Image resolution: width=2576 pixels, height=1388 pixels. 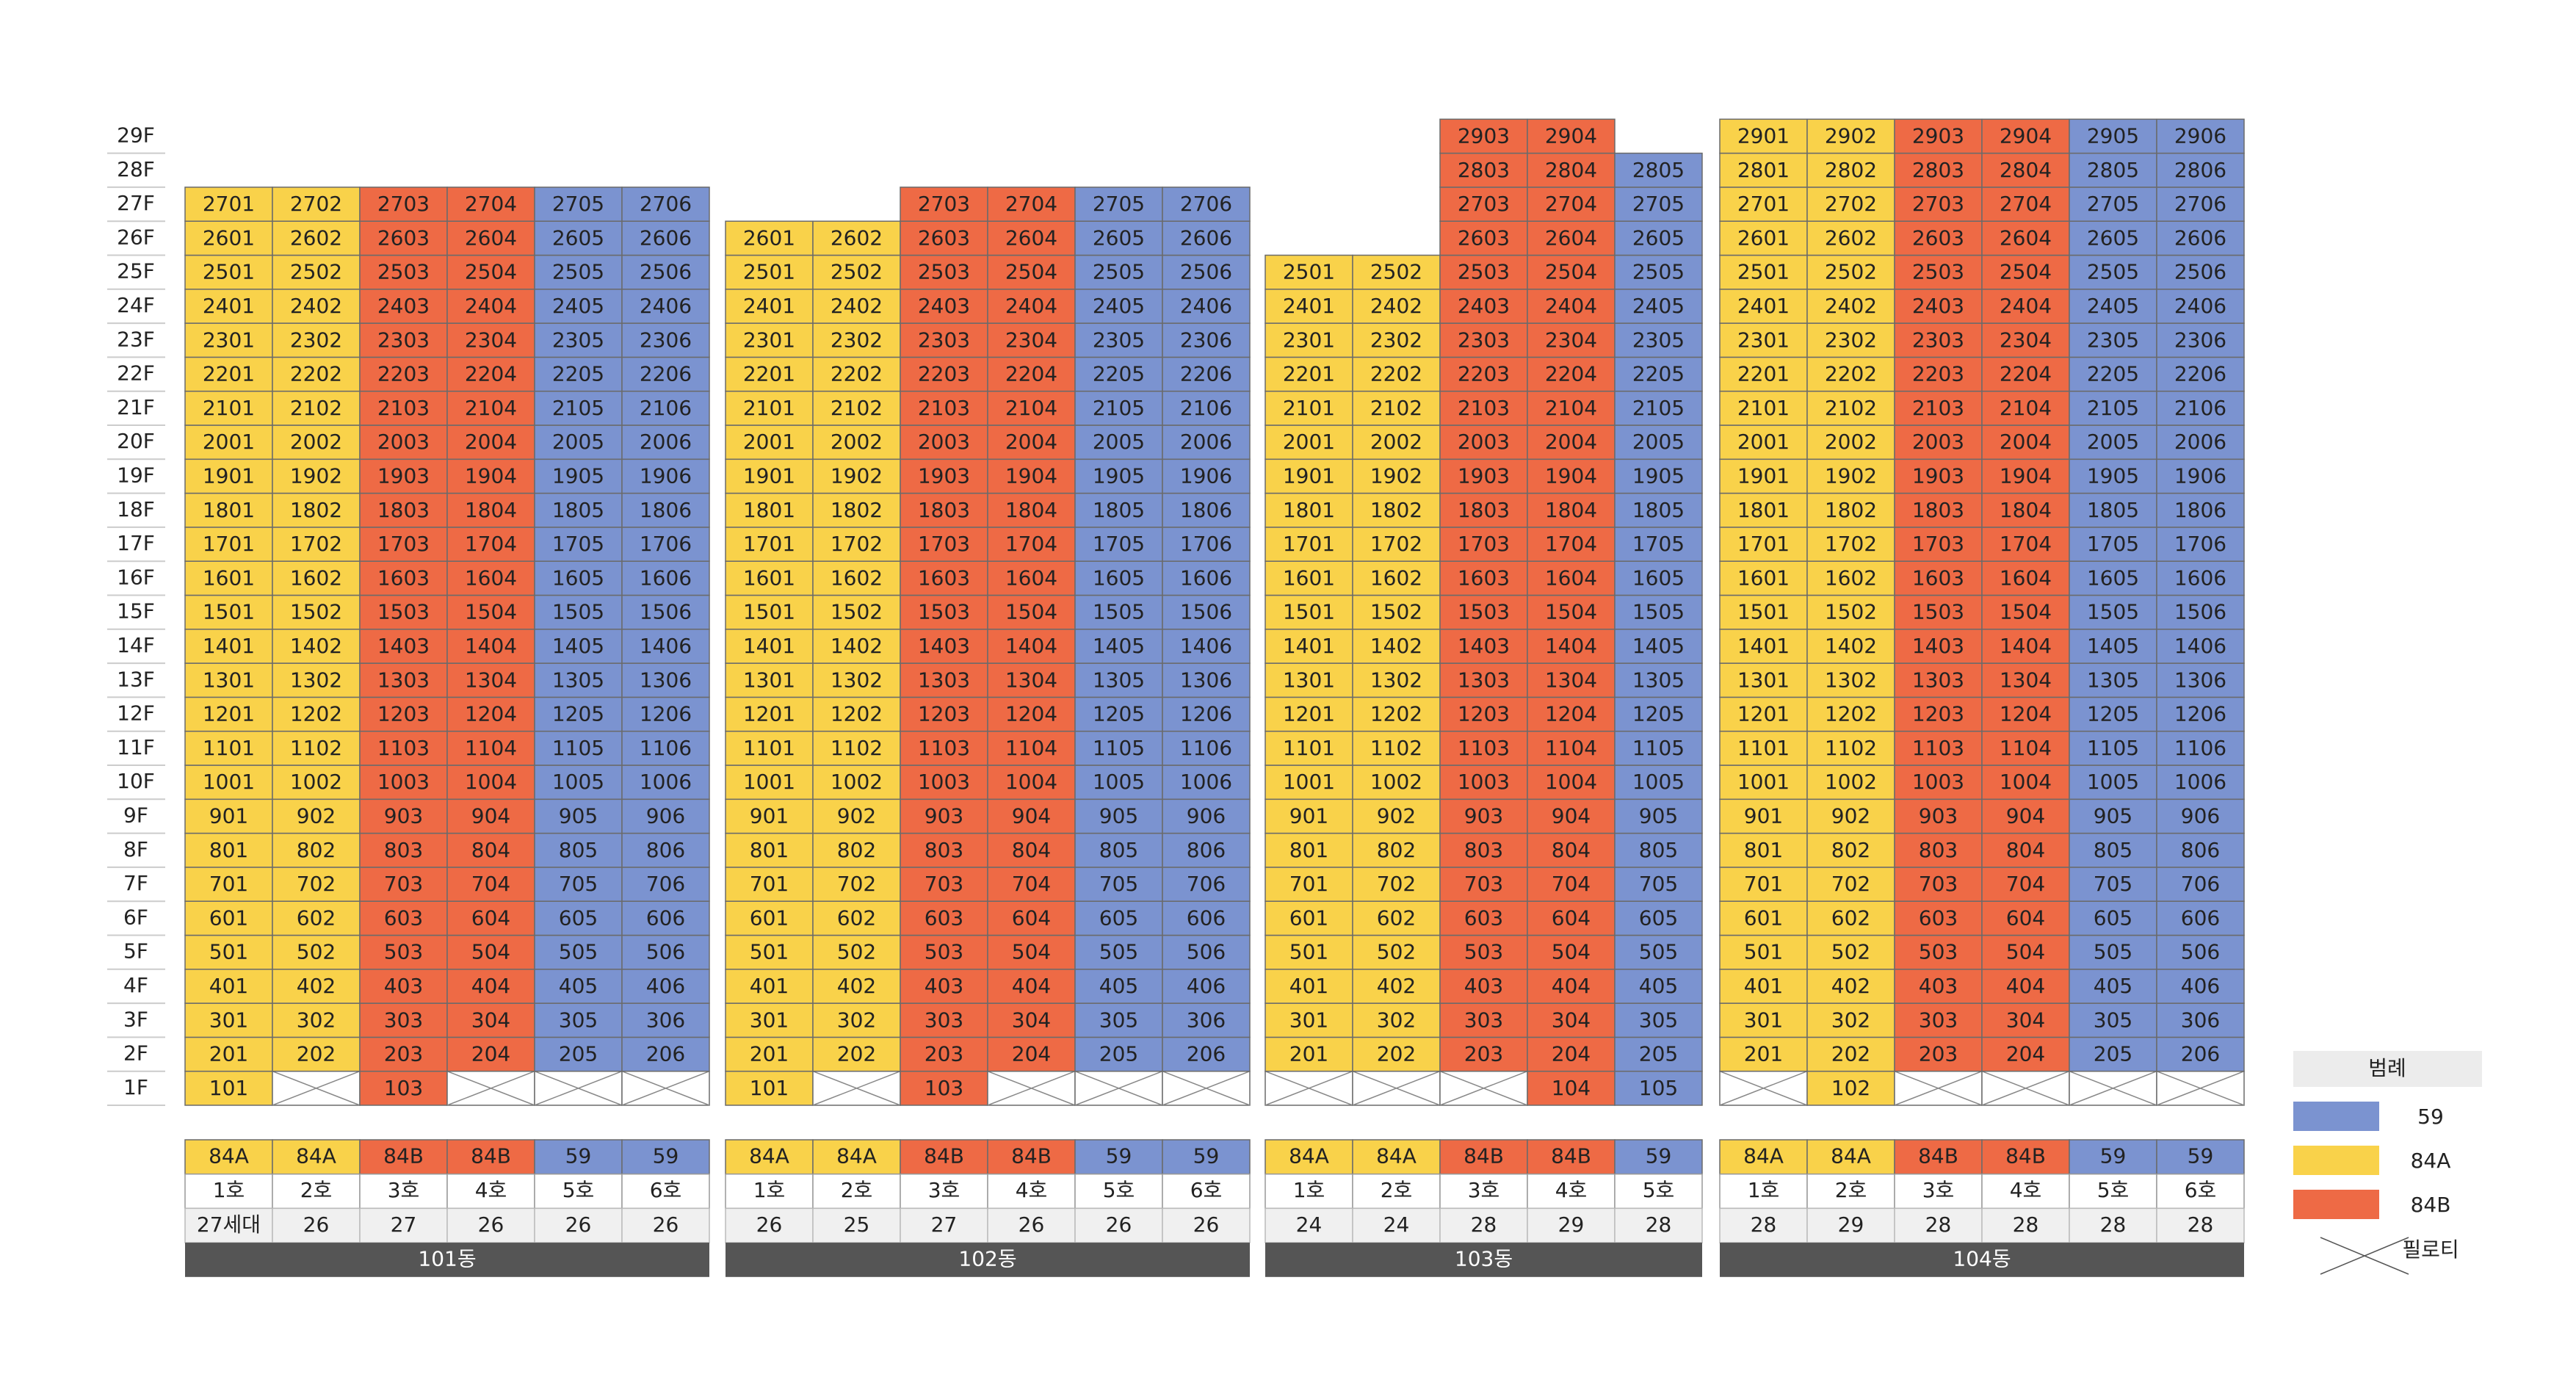 What do you see at coordinates (1851, 475) in the screenshot?
I see `unit-number: 1902` at bounding box center [1851, 475].